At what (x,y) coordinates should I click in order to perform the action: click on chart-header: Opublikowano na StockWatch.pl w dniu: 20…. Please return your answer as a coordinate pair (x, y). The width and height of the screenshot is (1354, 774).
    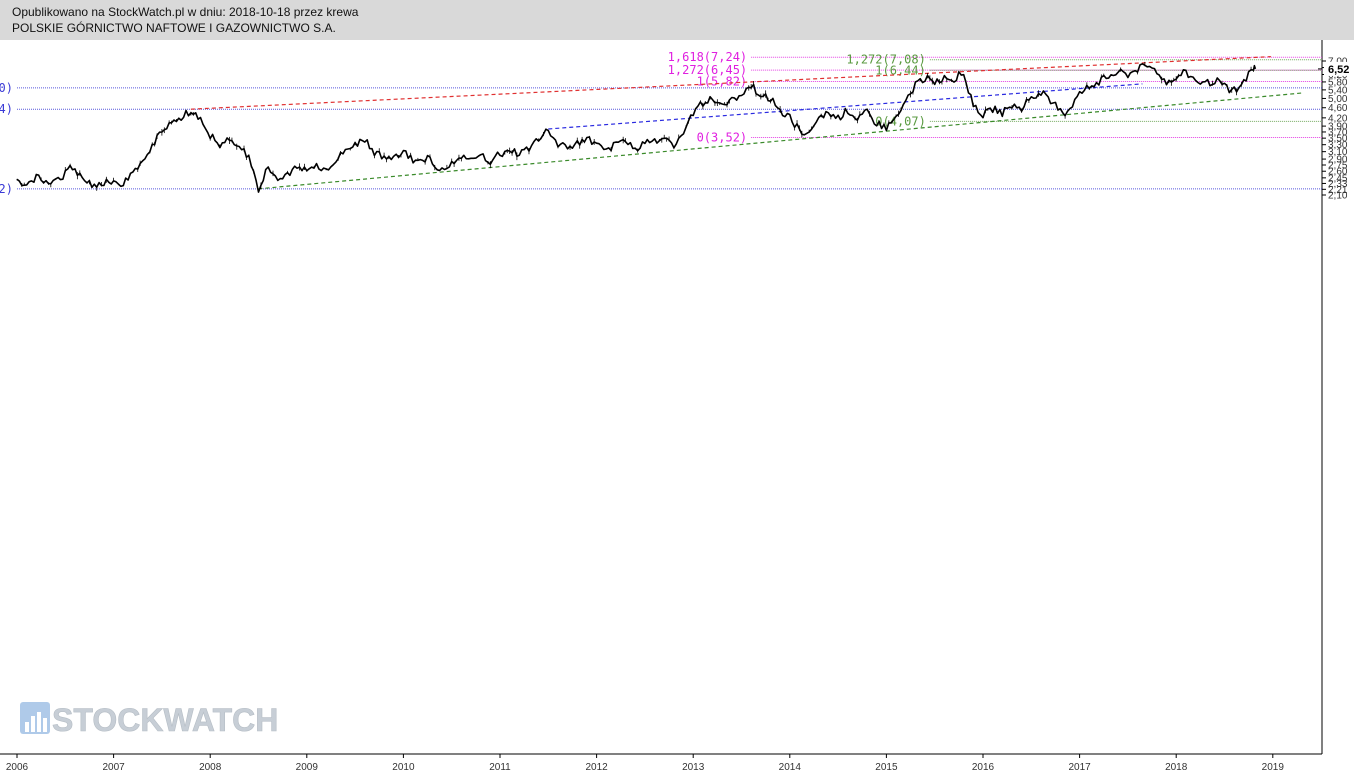
    Looking at the image, I should click on (677, 20).